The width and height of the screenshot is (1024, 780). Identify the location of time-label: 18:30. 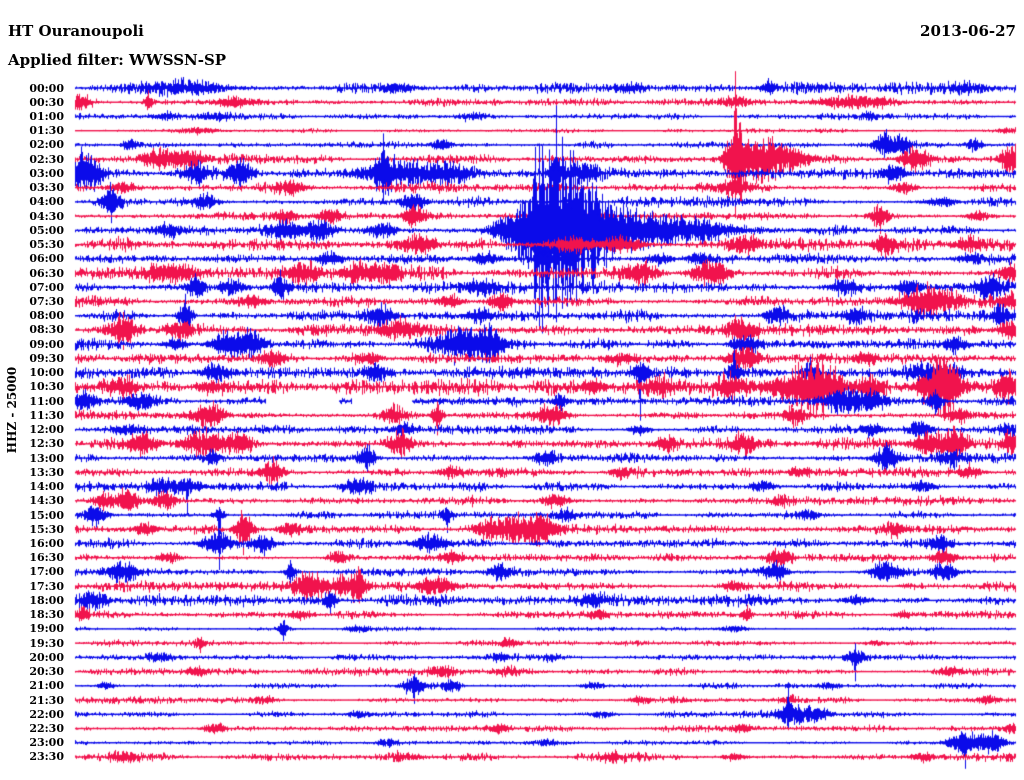
(46, 615).